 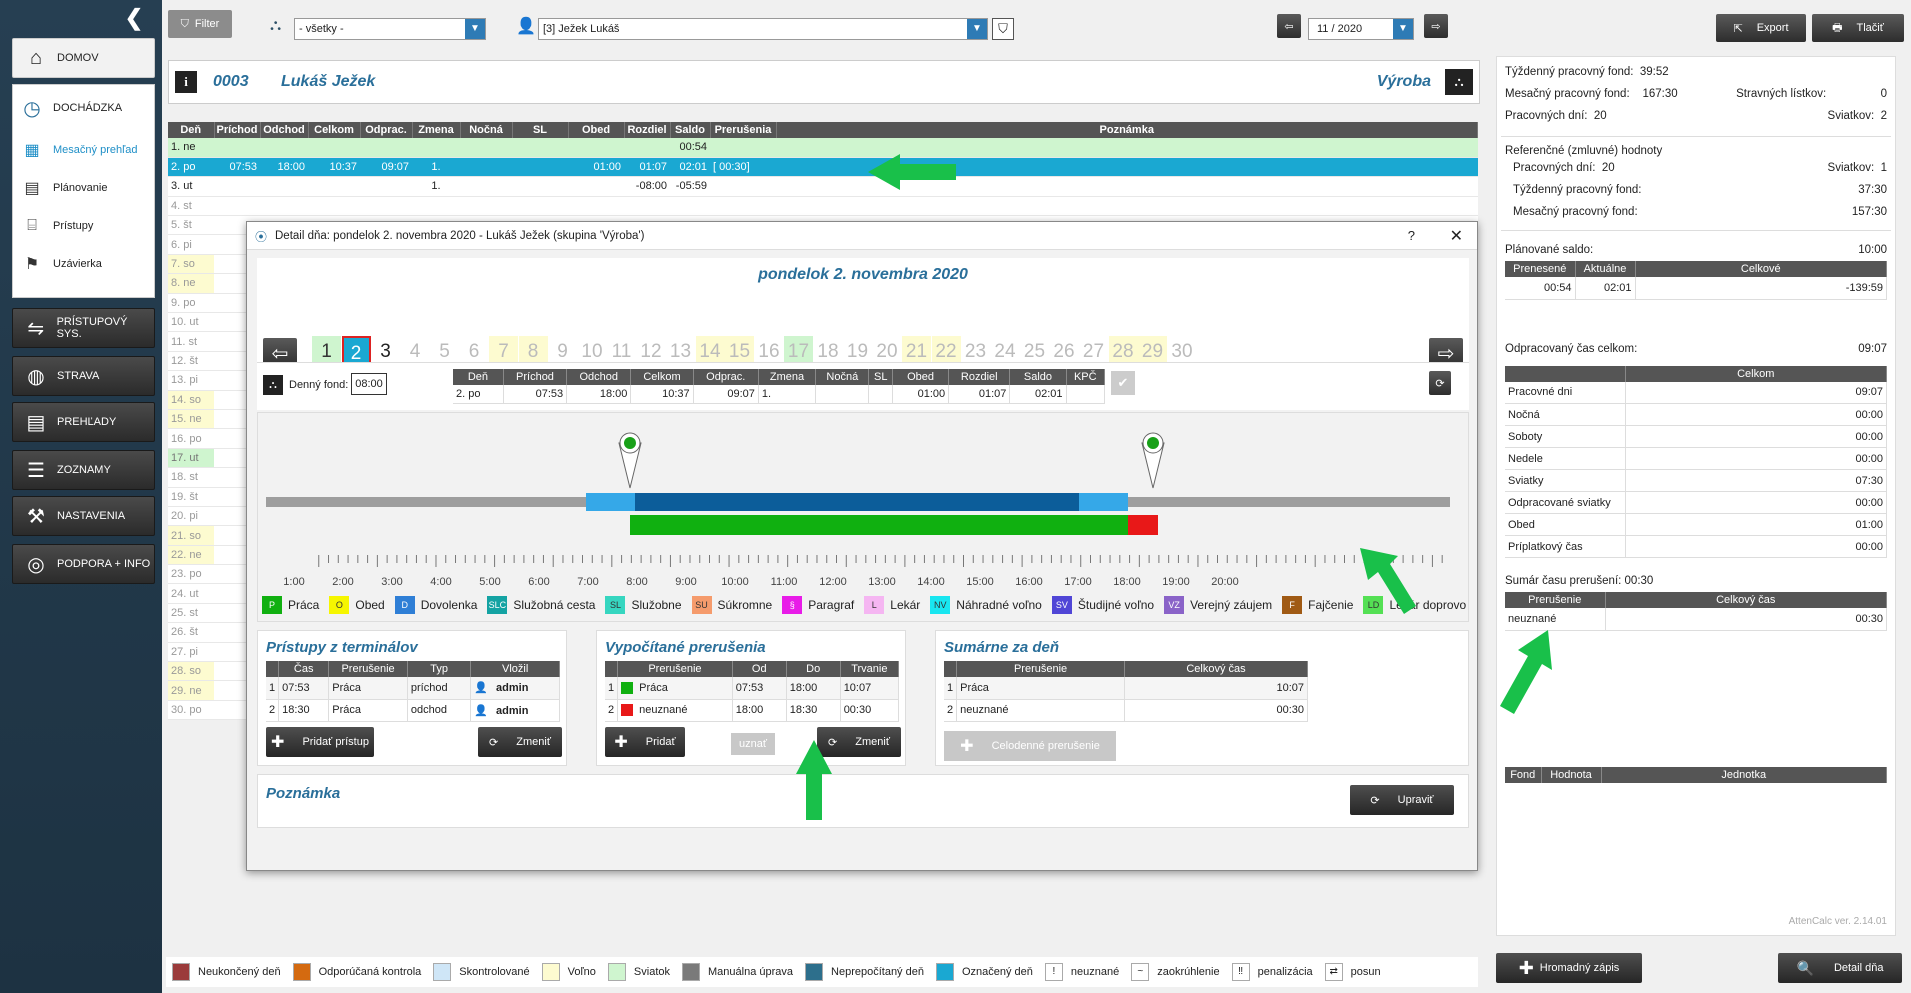 I want to click on day-button: 26, so click(x=1064, y=351).